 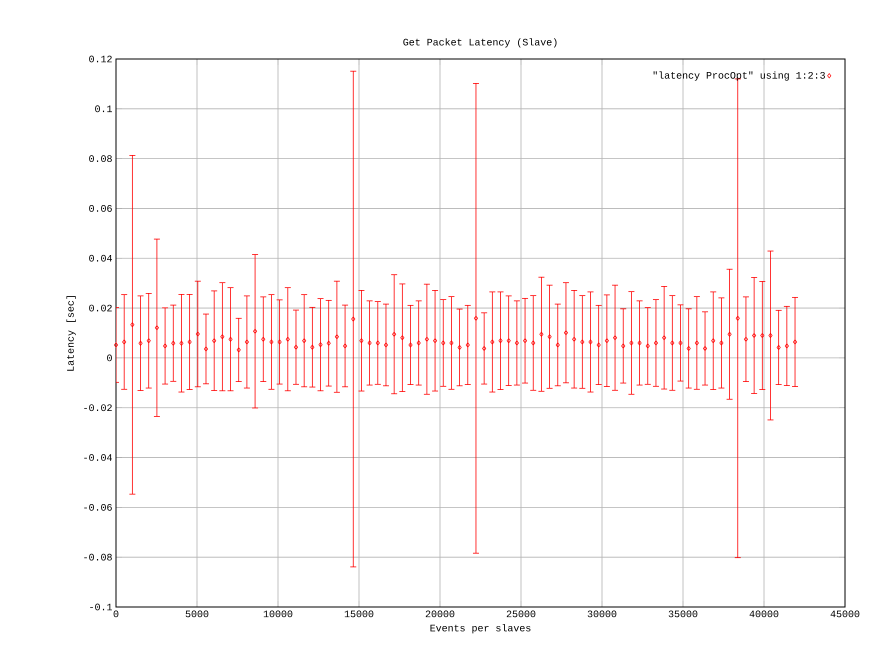 I want to click on y-tick-label: 0.02, so click(x=100, y=308).